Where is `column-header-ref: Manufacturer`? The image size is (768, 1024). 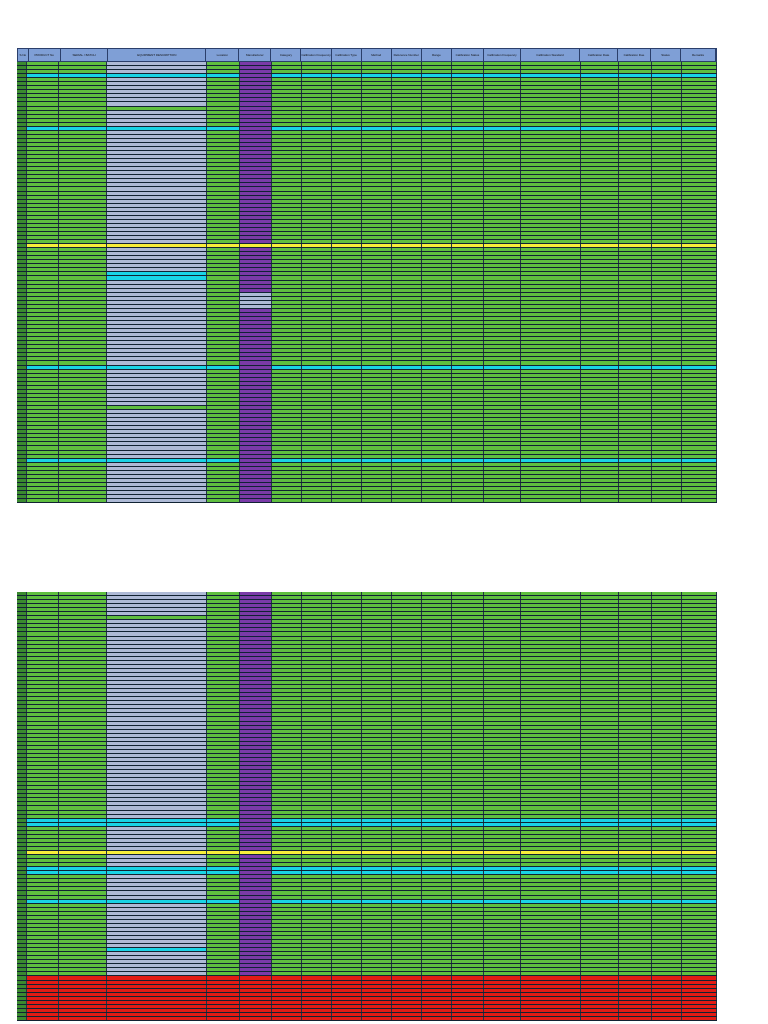
column-header-ref: Manufacturer is located at coordinates (255, 55).